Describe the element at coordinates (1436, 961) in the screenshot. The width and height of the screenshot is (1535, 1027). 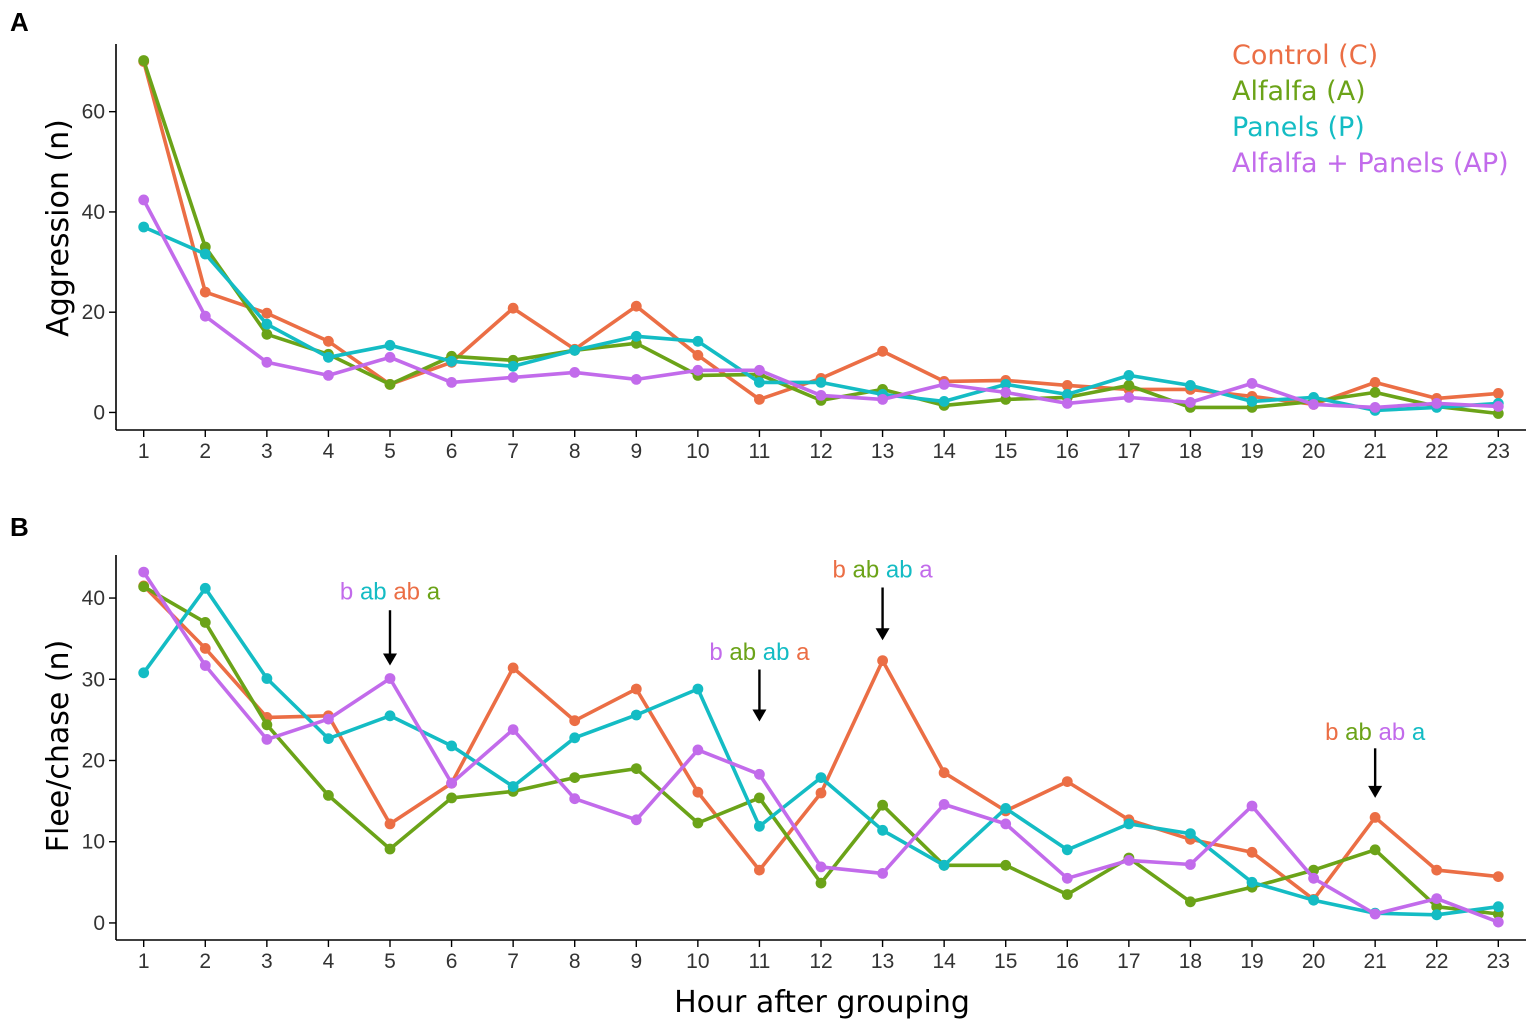
I see `x-tick-label-b: 22` at that location.